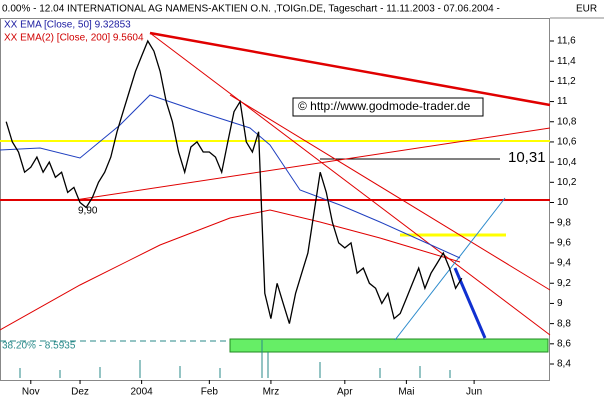  I want to click on fib-label: 38.20% - 8.5935, so click(39, 346).